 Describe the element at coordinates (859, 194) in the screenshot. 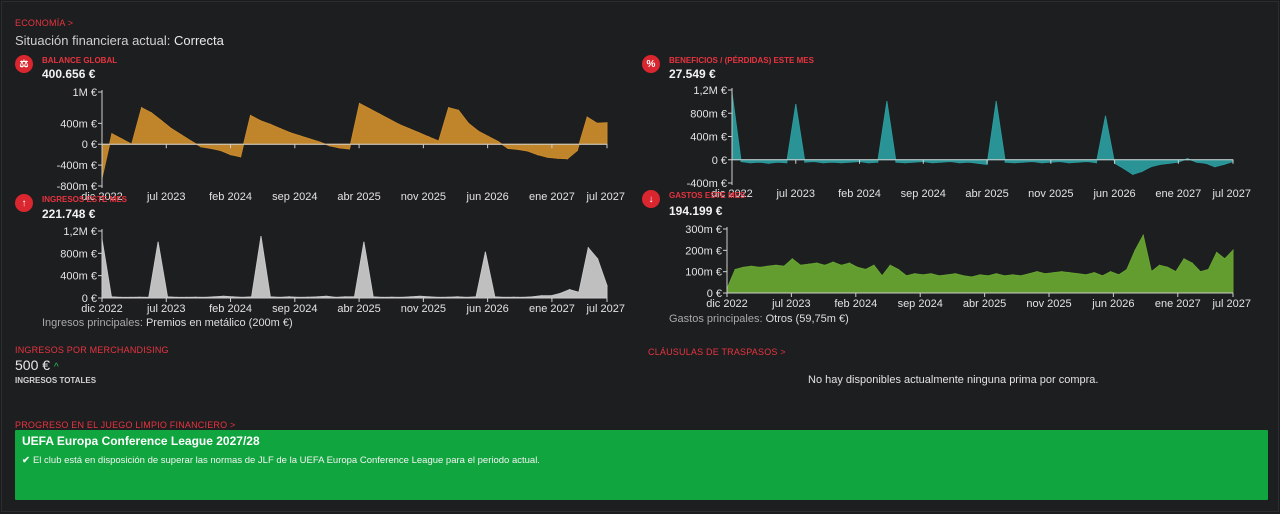

I see `profit-x-tick-label: feb 2024` at that location.